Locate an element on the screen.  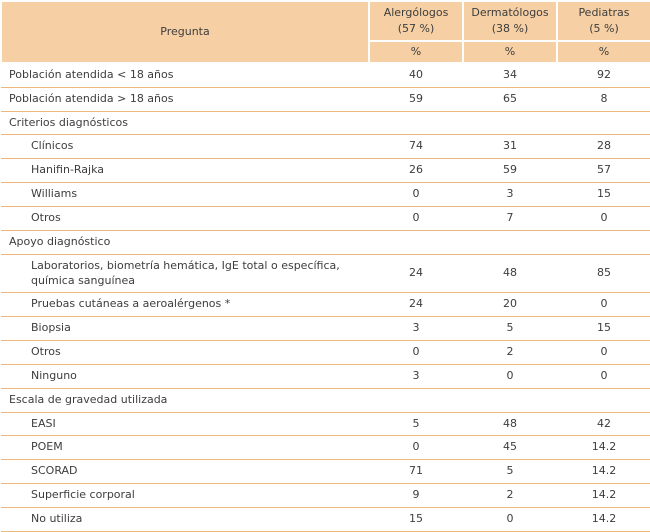
table-row: EASI 5 48 42 is located at coordinates (325, 424).